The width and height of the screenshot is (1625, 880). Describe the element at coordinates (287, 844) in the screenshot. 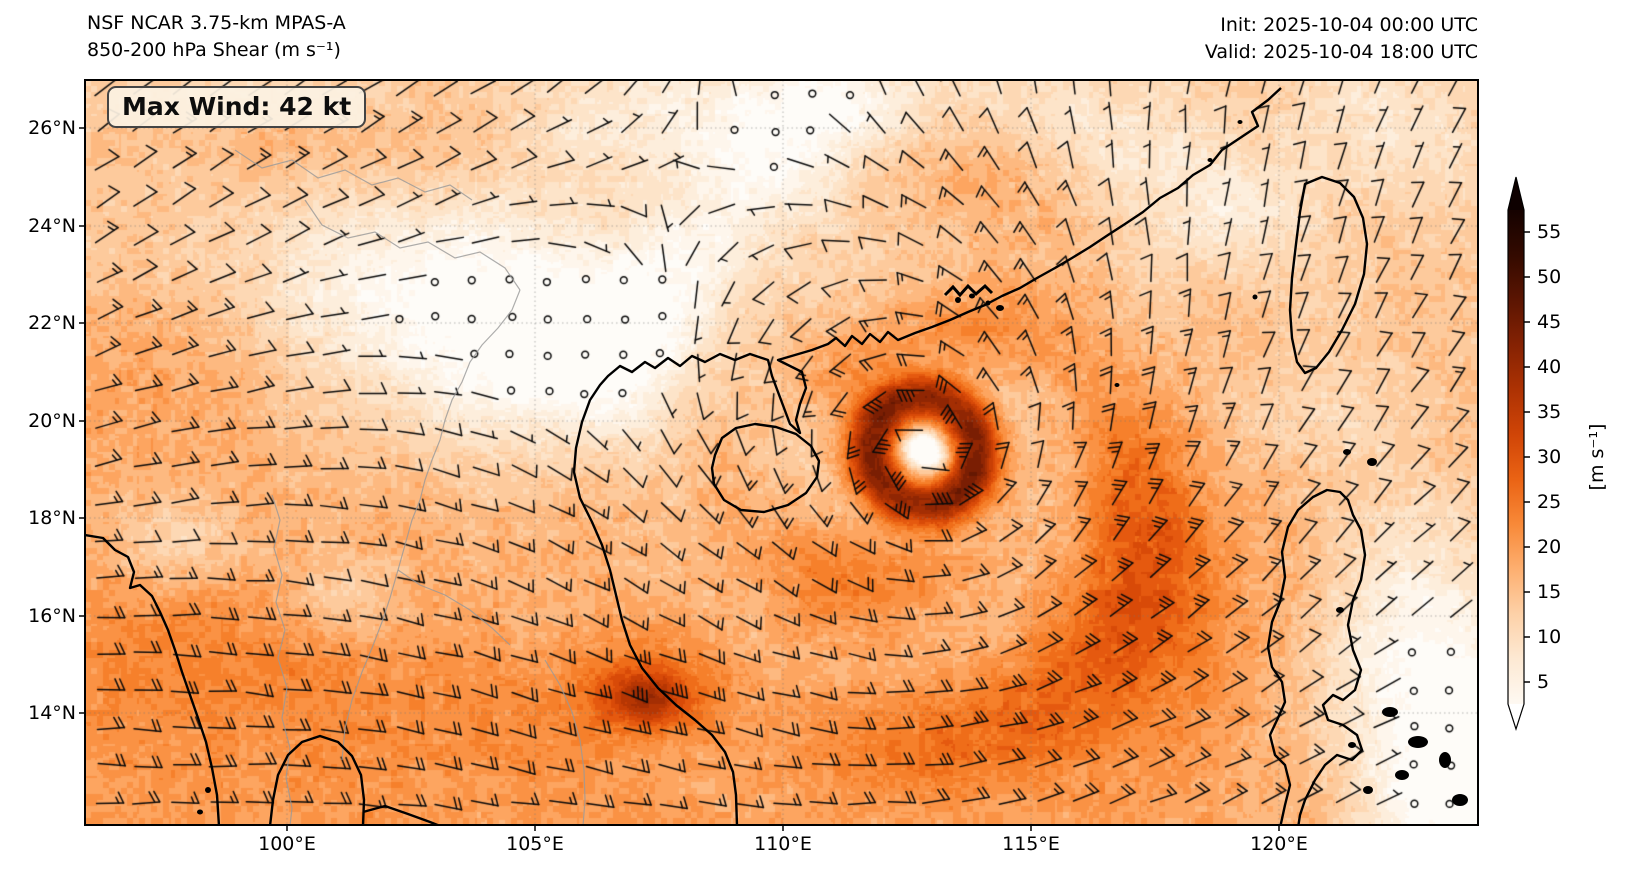

I see `lon-tick-label: 100°E` at that location.